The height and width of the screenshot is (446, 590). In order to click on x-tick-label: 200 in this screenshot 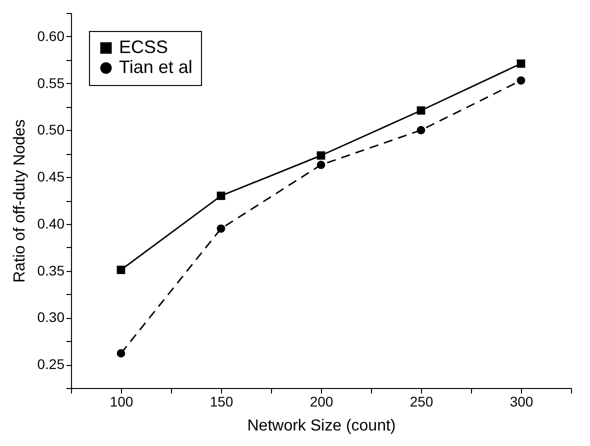, I will do `click(322, 402)`.